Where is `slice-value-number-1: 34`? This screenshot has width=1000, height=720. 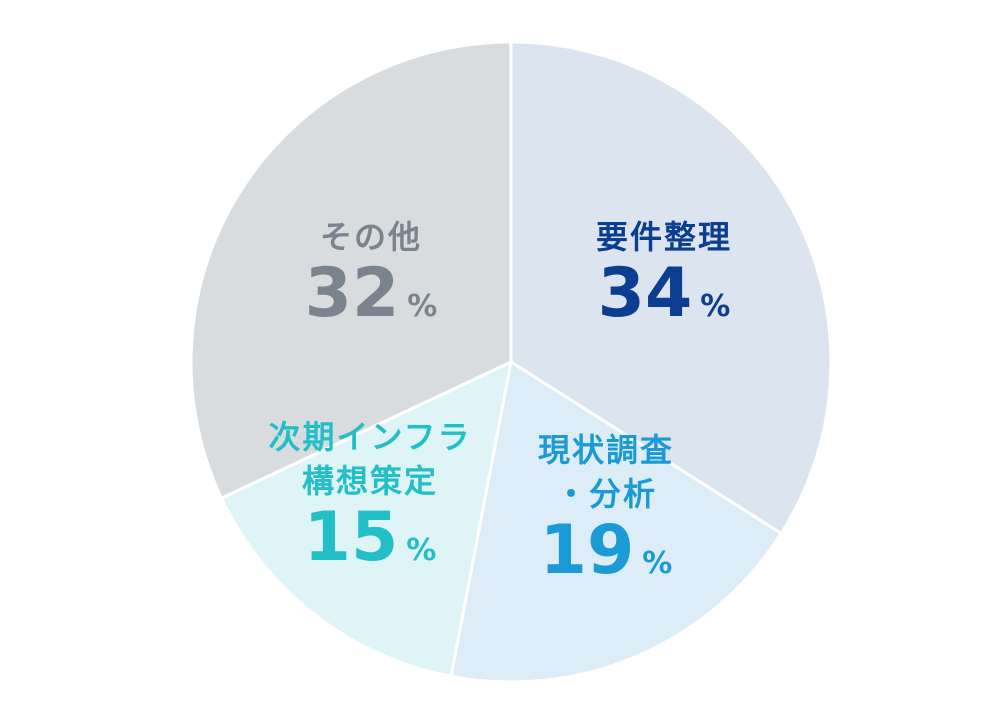 slice-value-number-1: 34 is located at coordinates (645, 293).